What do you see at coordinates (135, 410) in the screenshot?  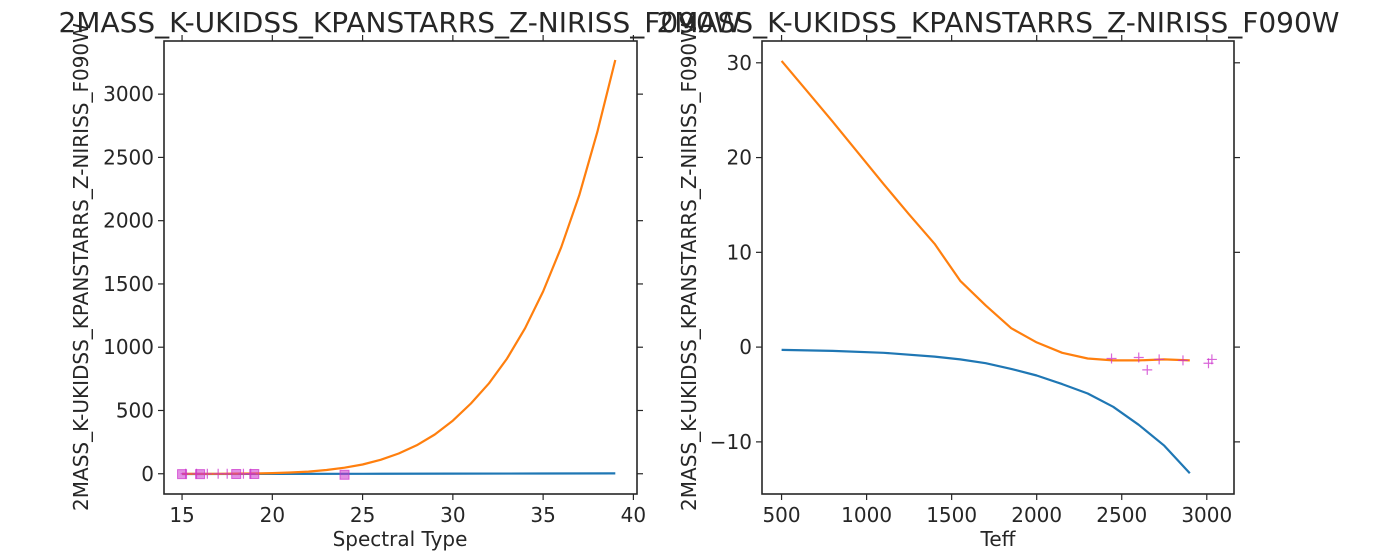 I see `y-tick-label: 500` at bounding box center [135, 410].